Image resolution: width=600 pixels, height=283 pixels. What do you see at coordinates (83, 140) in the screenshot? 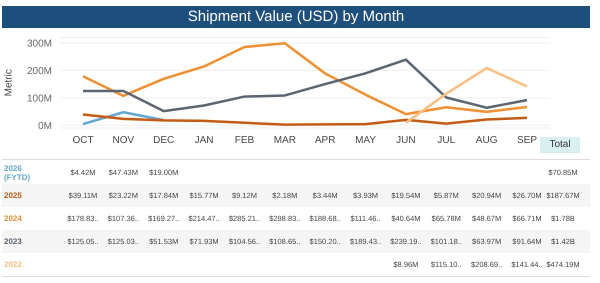
I see `x-tick-label: OCT` at bounding box center [83, 140].